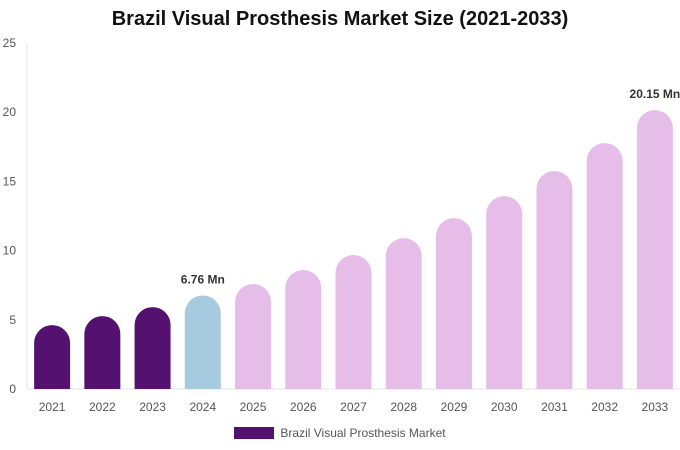  Describe the element at coordinates (554, 407) in the screenshot. I see `x-tick-label: 2031` at that location.